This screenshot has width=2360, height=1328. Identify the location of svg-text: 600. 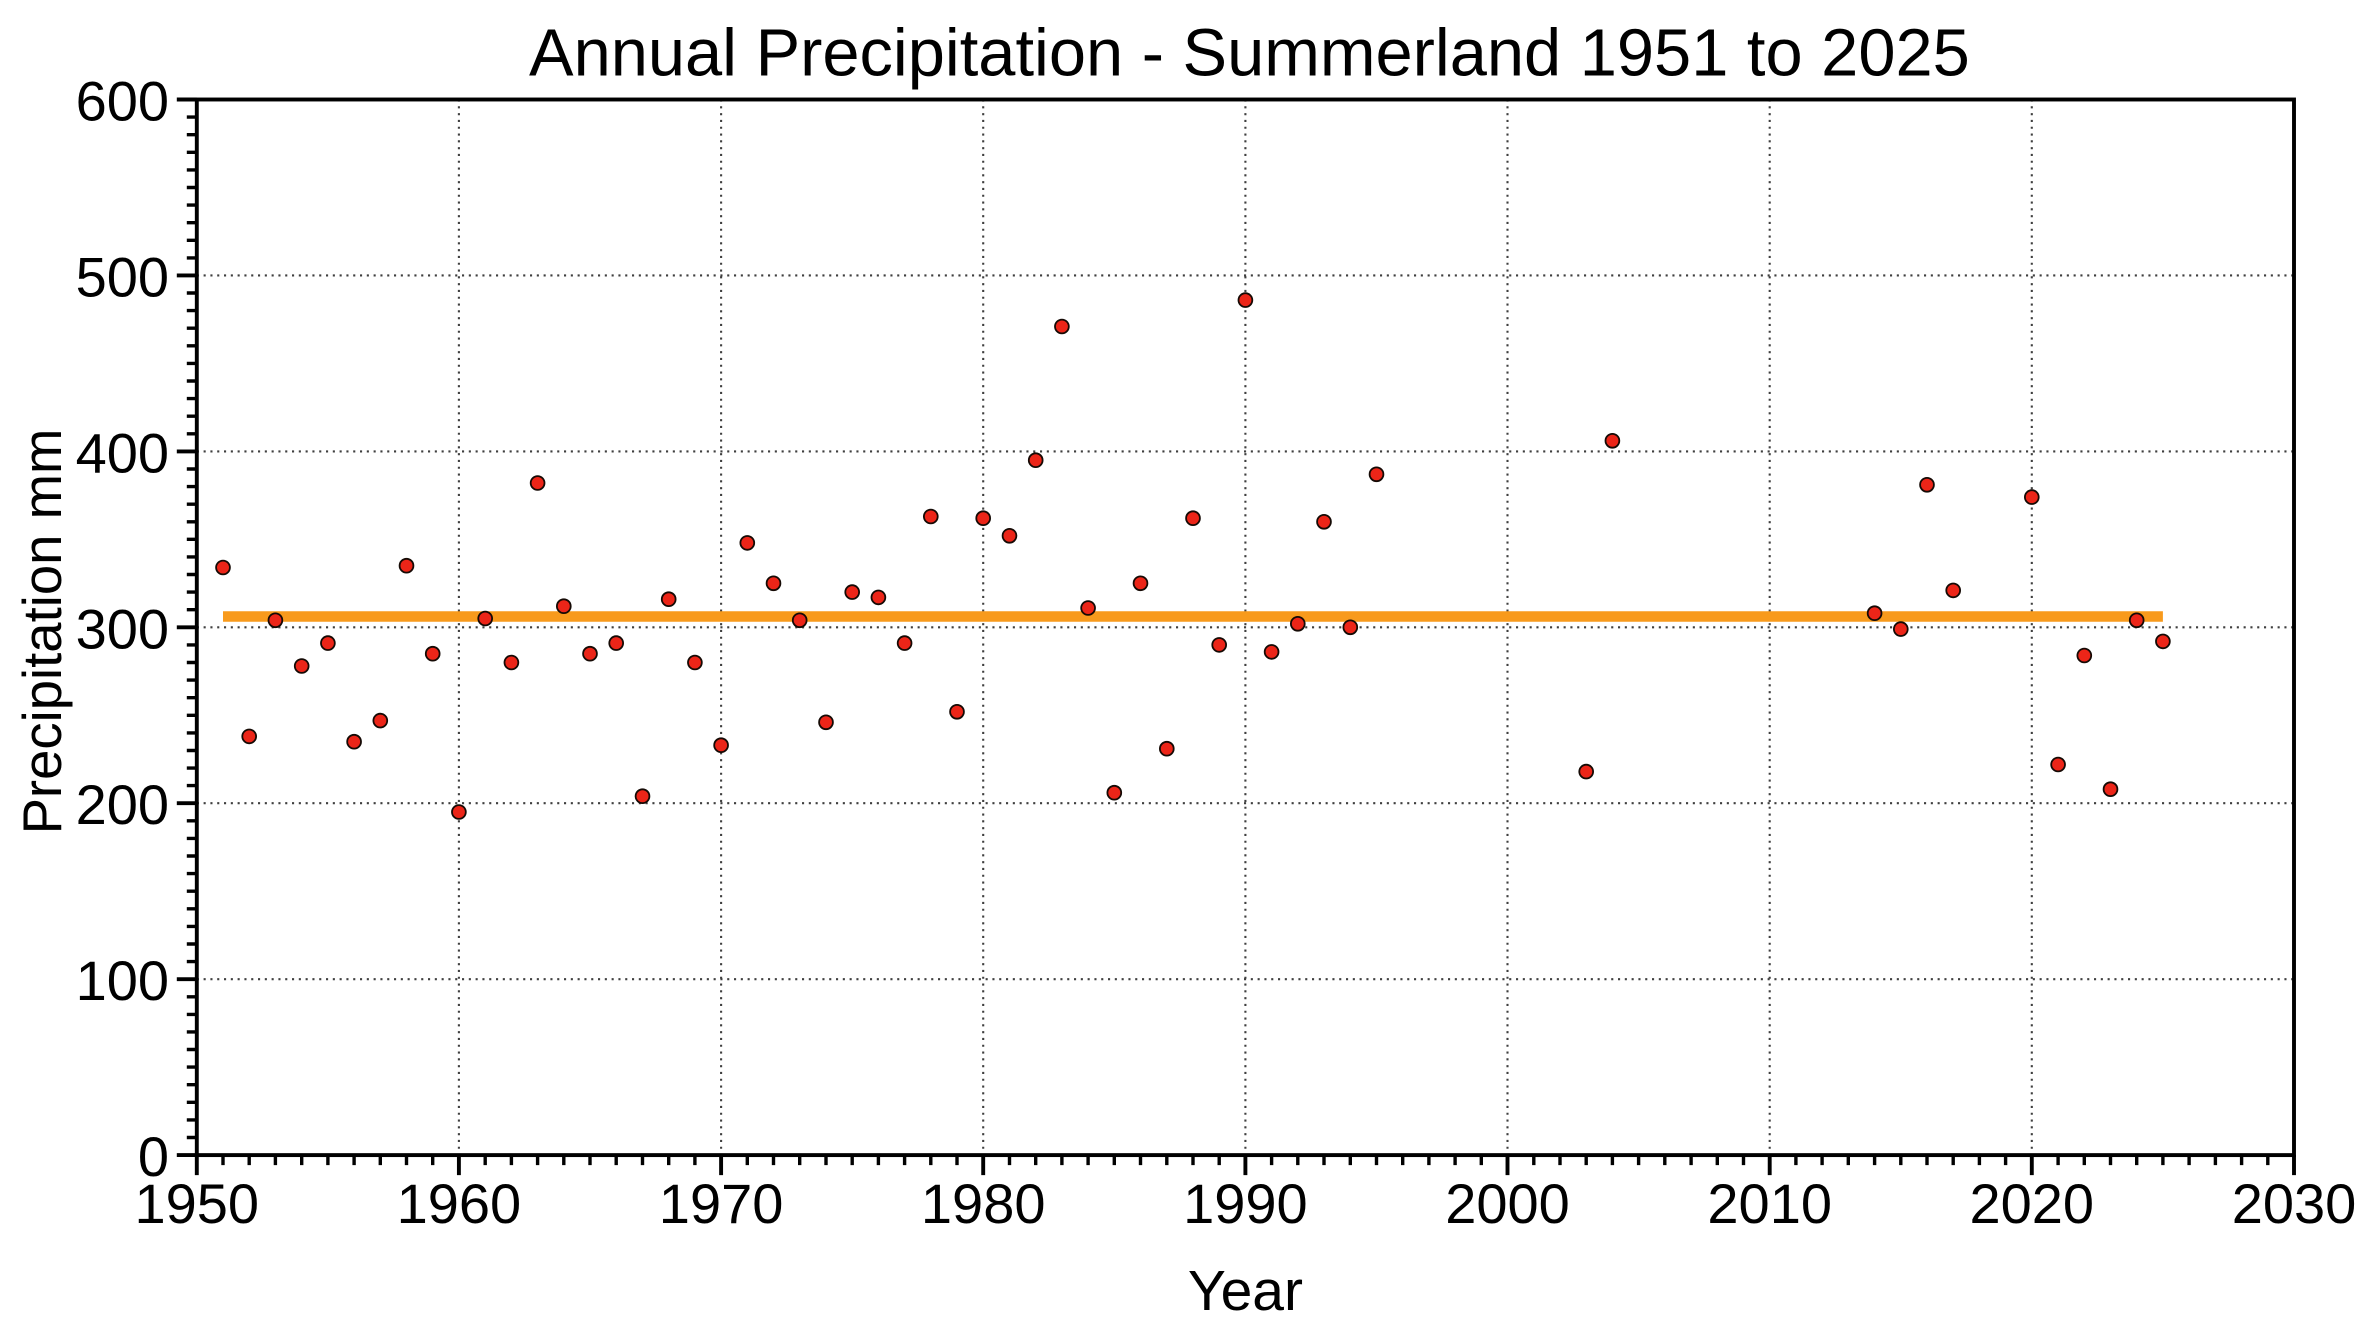
(122, 101).